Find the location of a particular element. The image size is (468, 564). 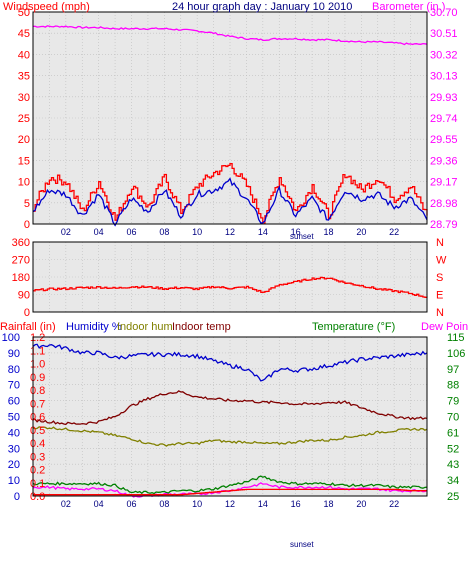

wind-hour-tick: 16 is located at coordinates (296, 232).